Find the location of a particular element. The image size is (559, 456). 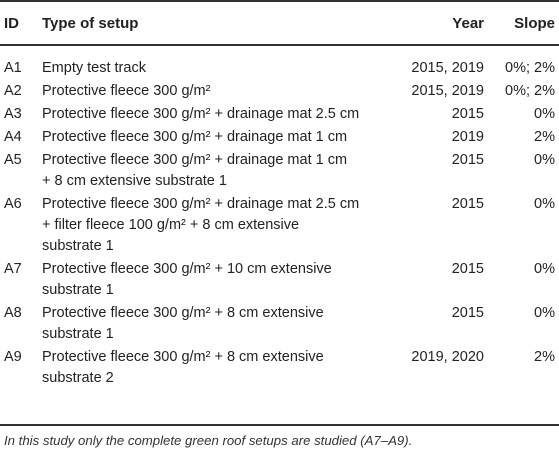

cell-id: A8 is located at coordinates (13, 313).